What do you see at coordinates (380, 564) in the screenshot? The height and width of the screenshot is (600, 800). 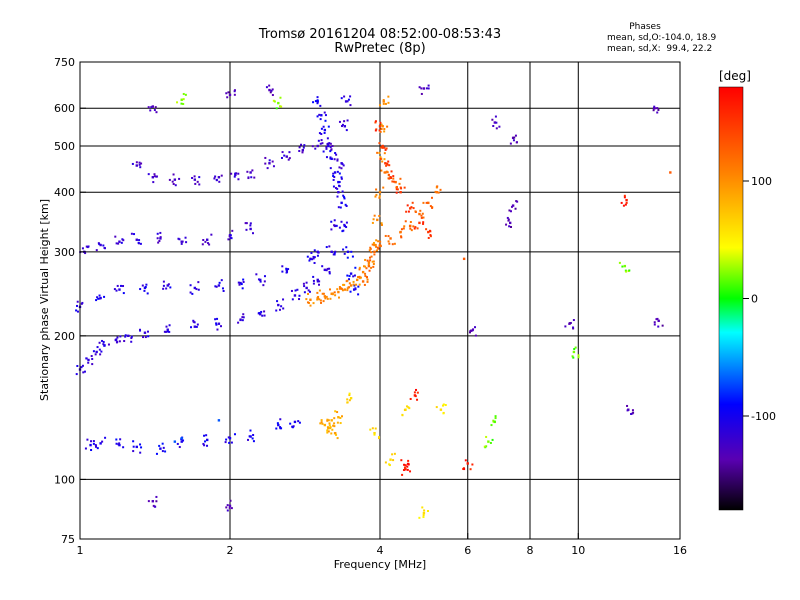 I see `x-axis-label: Frequency [MHz]` at bounding box center [380, 564].